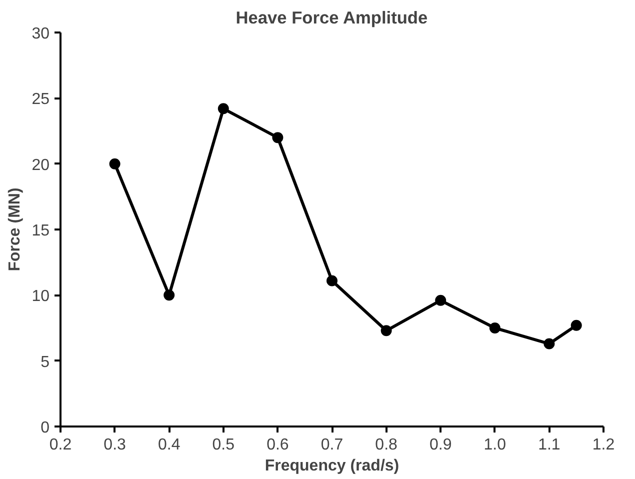  Describe the element at coordinates (495, 445) in the screenshot. I see `x-tick-label: 1.0` at that location.